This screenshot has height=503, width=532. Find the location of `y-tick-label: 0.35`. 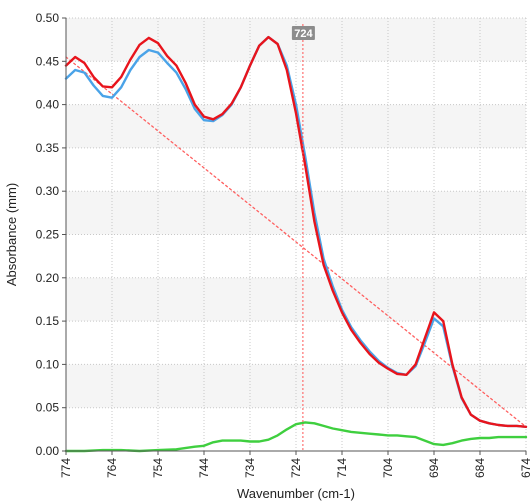

y-tick-label: 0.35 is located at coordinates (48, 148).